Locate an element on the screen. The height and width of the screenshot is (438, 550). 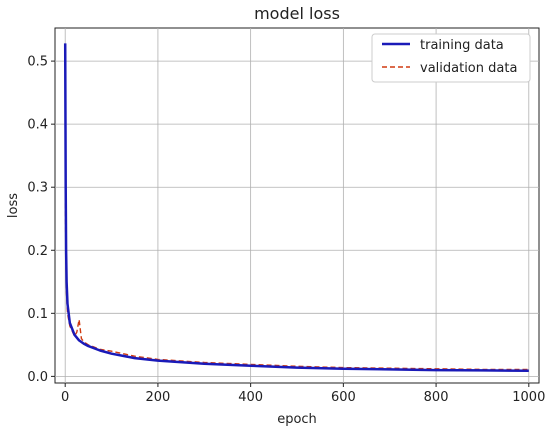
y-tick-label: 0.1 is located at coordinates (37, 314).